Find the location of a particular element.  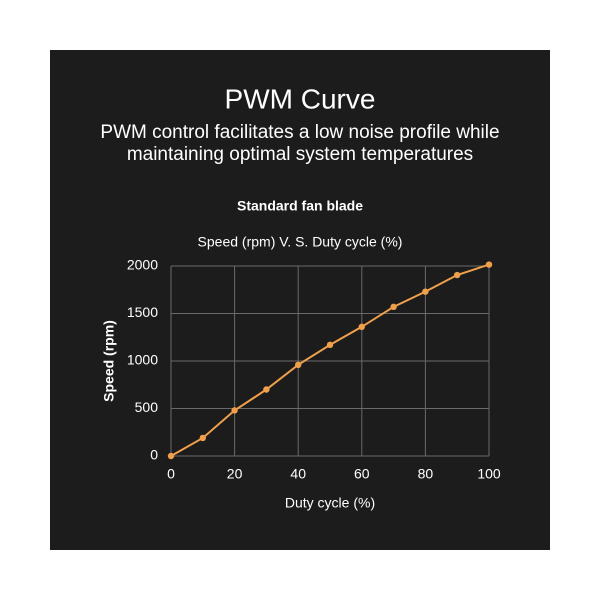

x-axis-label: Duty cycle (%) is located at coordinates (330, 503).